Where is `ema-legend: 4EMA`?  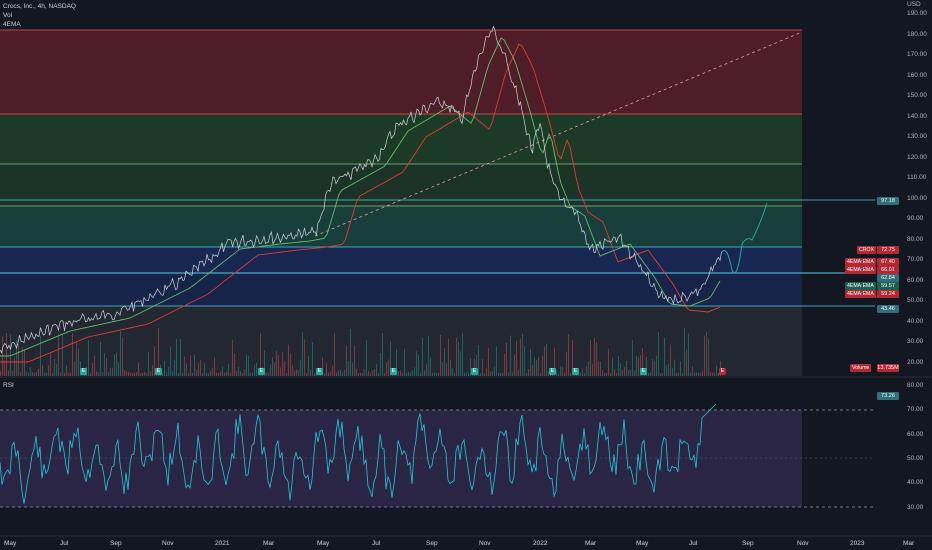
ema-legend: 4EMA is located at coordinates (12, 24).